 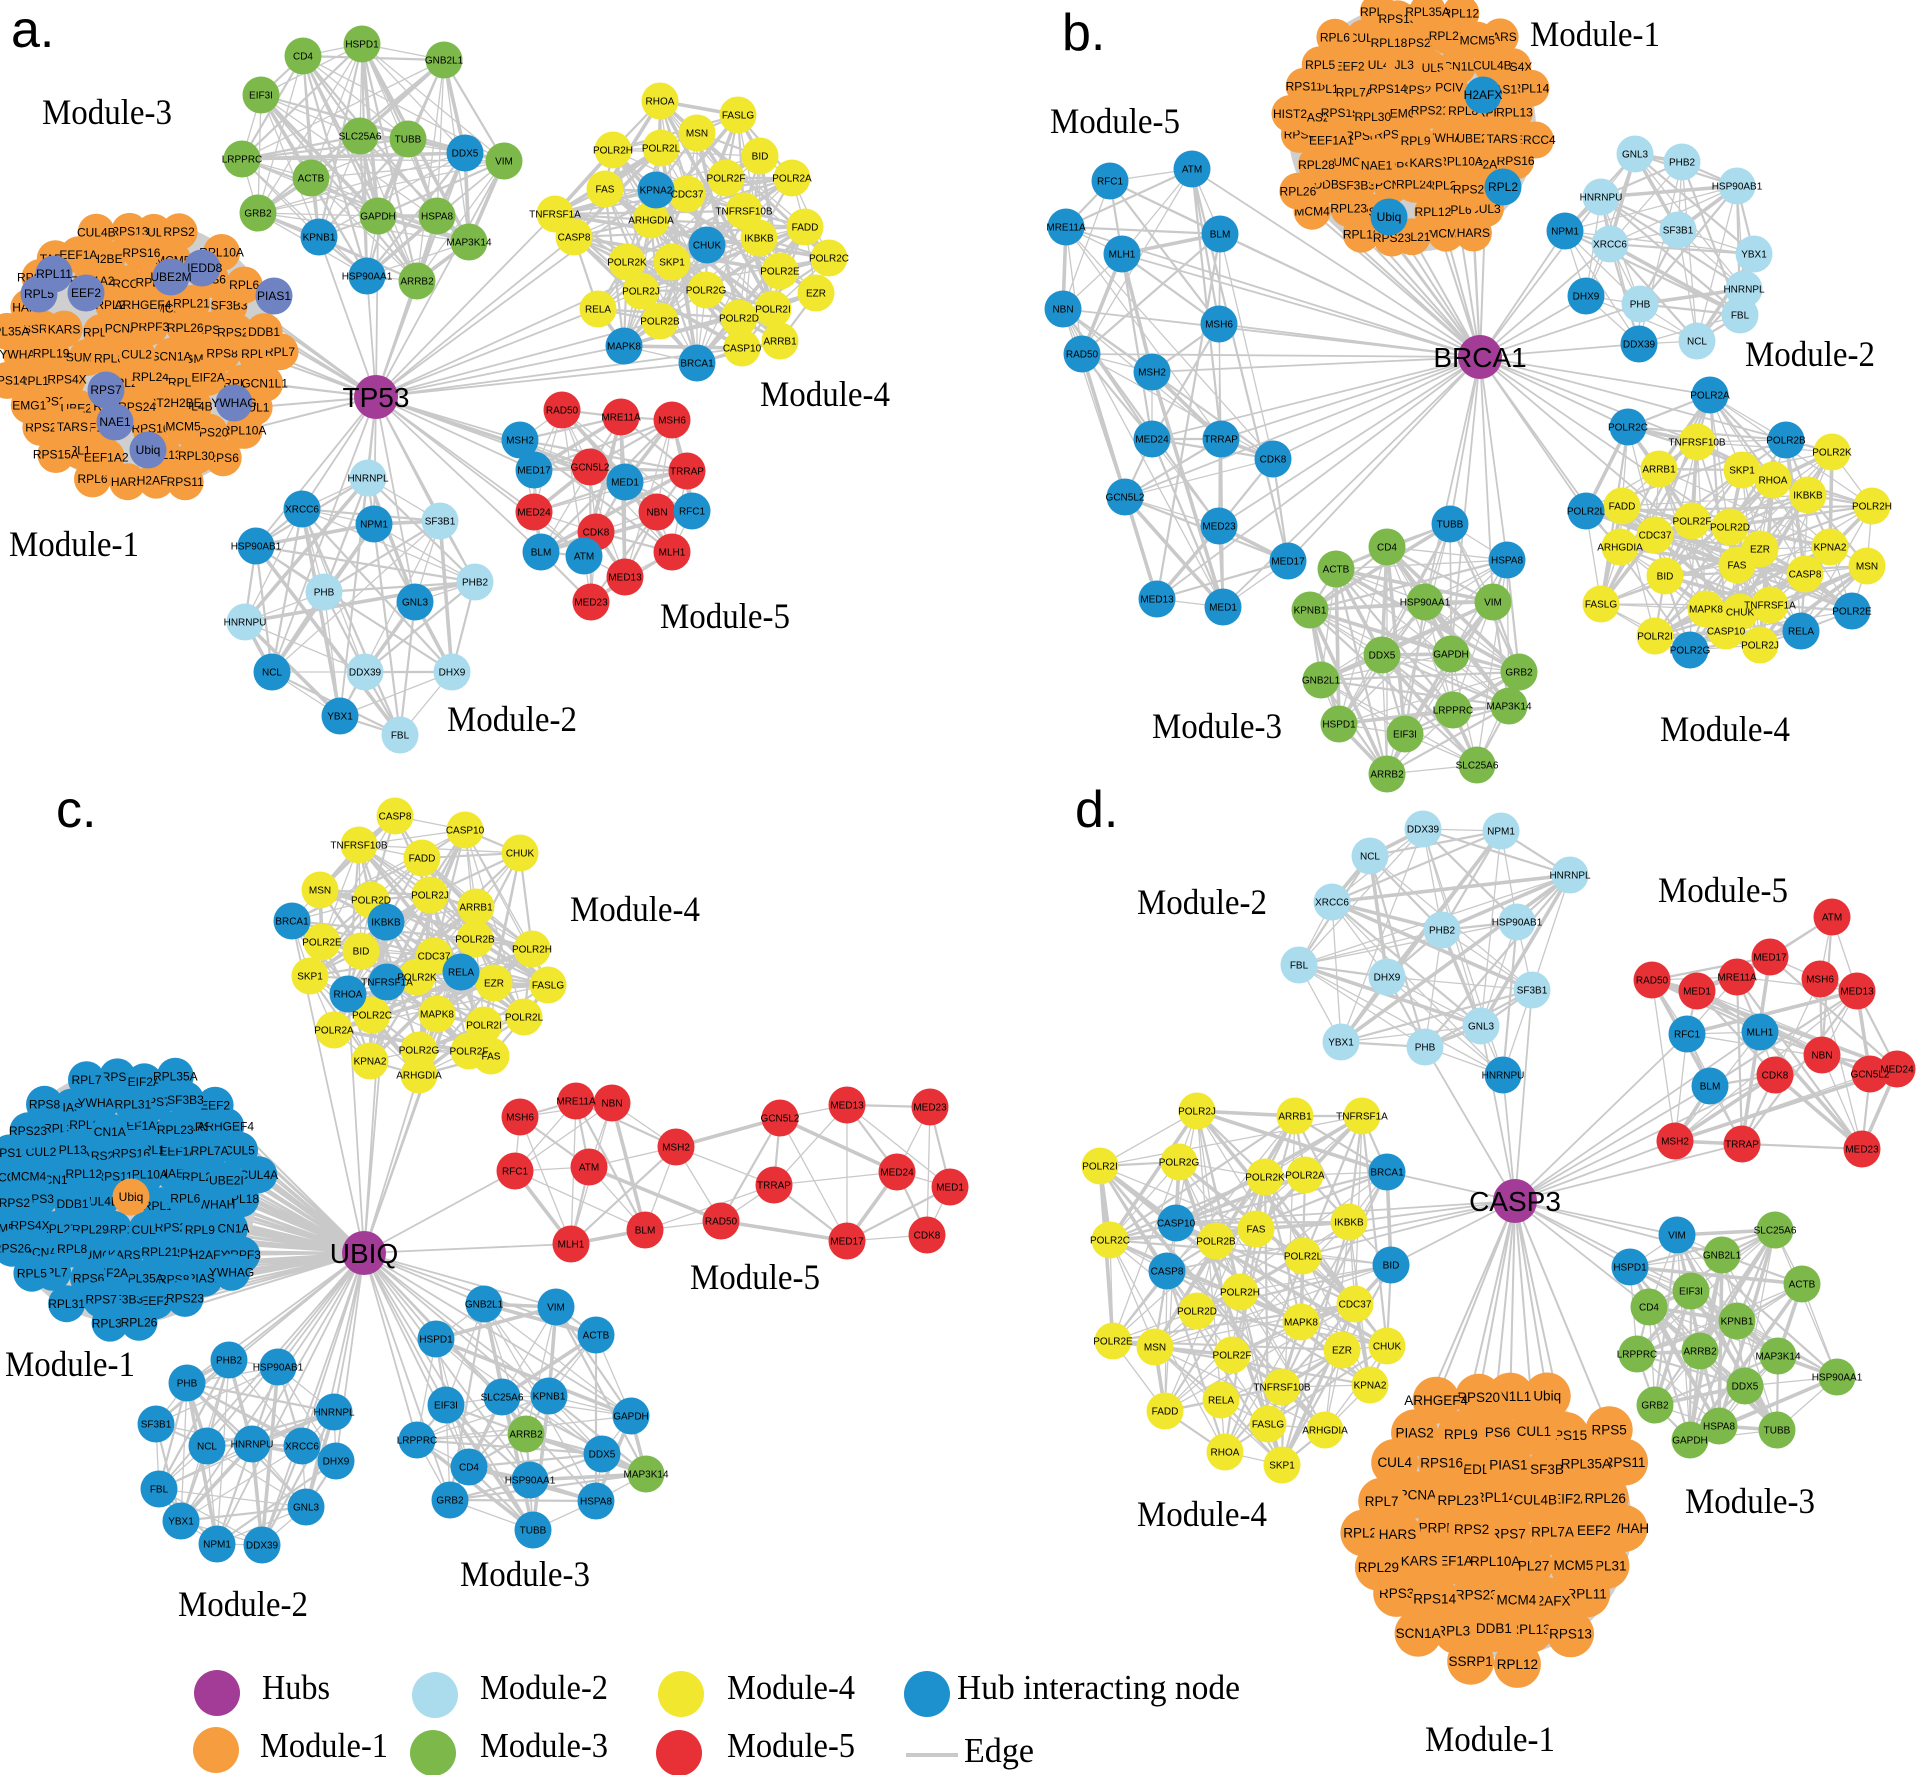 I want to click on svg-text: KPNB1, so click(x=1310, y=611).